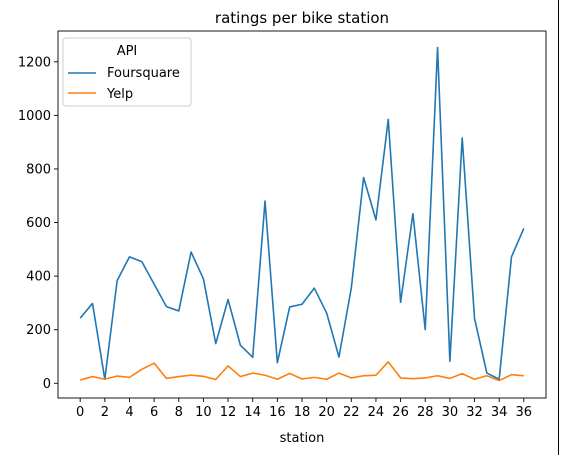  I want to click on legend-title: API, so click(127, 51).